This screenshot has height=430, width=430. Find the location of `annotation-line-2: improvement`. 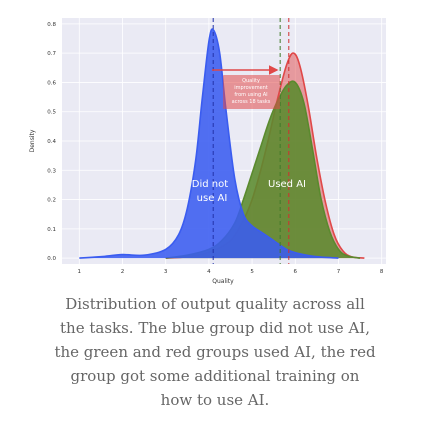

annotation-line-2: improvement is located at coordinates (251, 88).